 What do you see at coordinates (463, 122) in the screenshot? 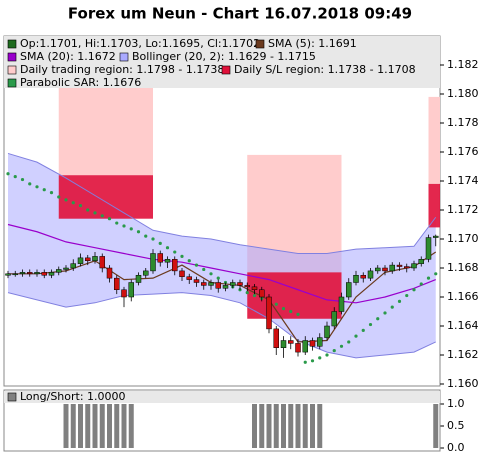
I see `y-tick-label: 1.178` at bounding box center [463, 122].